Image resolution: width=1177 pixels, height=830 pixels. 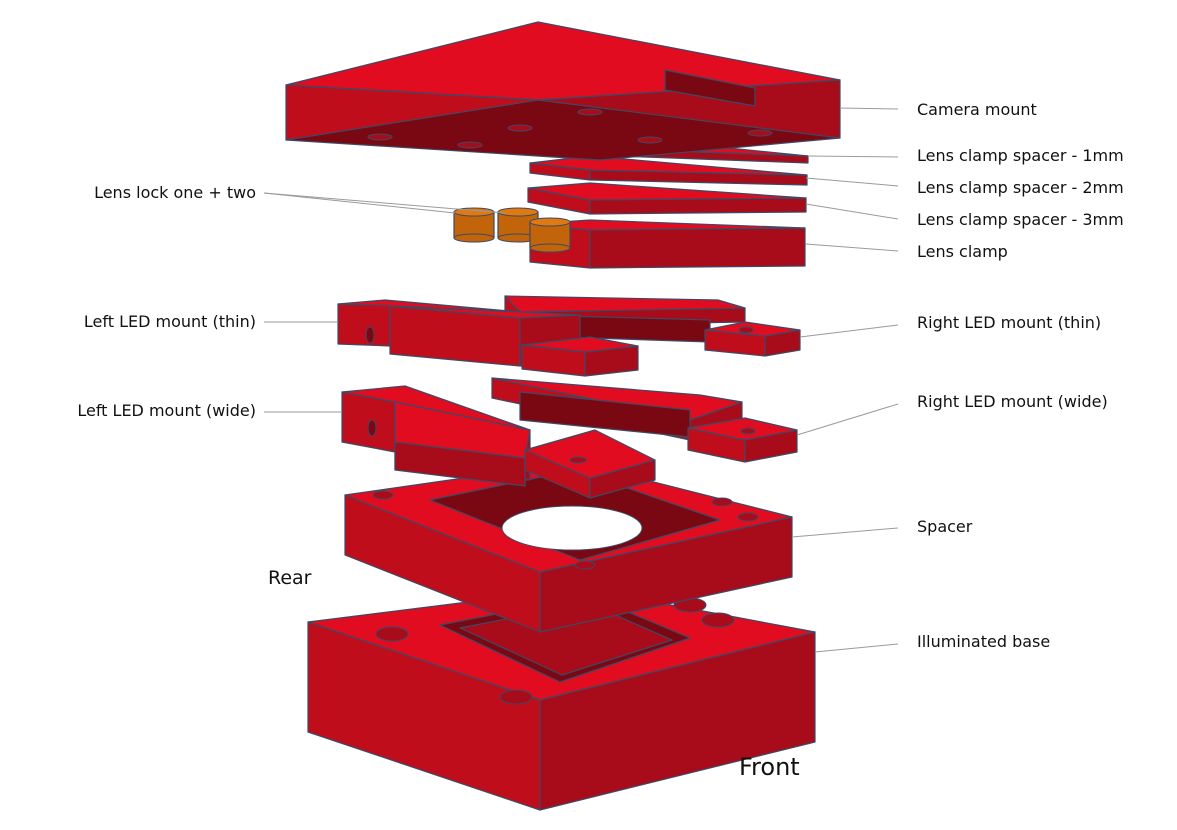 What do you see at coordinates (370, 335) in the screenshot?
I see `left-led-thin-hole` at bounding box center [370, 335].